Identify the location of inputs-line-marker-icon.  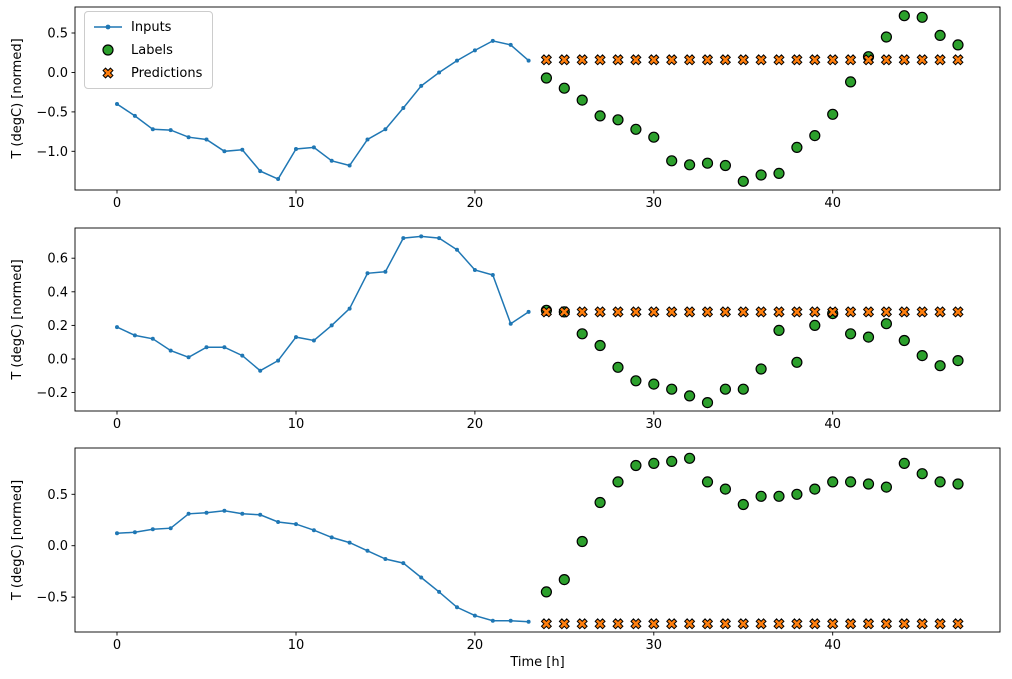
(108, 27).